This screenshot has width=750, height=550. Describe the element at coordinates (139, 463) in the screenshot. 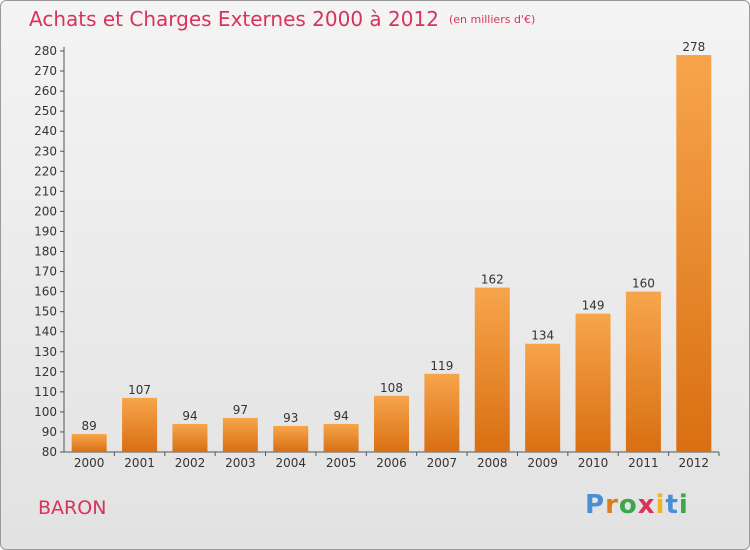

I see `x-tick-label: 2001` at that location.